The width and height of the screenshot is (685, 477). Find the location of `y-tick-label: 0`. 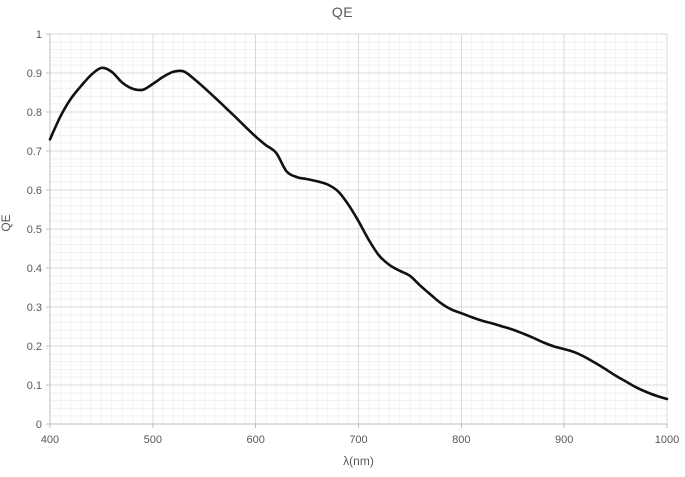

y-tick-label: 0 is located at coordinates (39, 425).